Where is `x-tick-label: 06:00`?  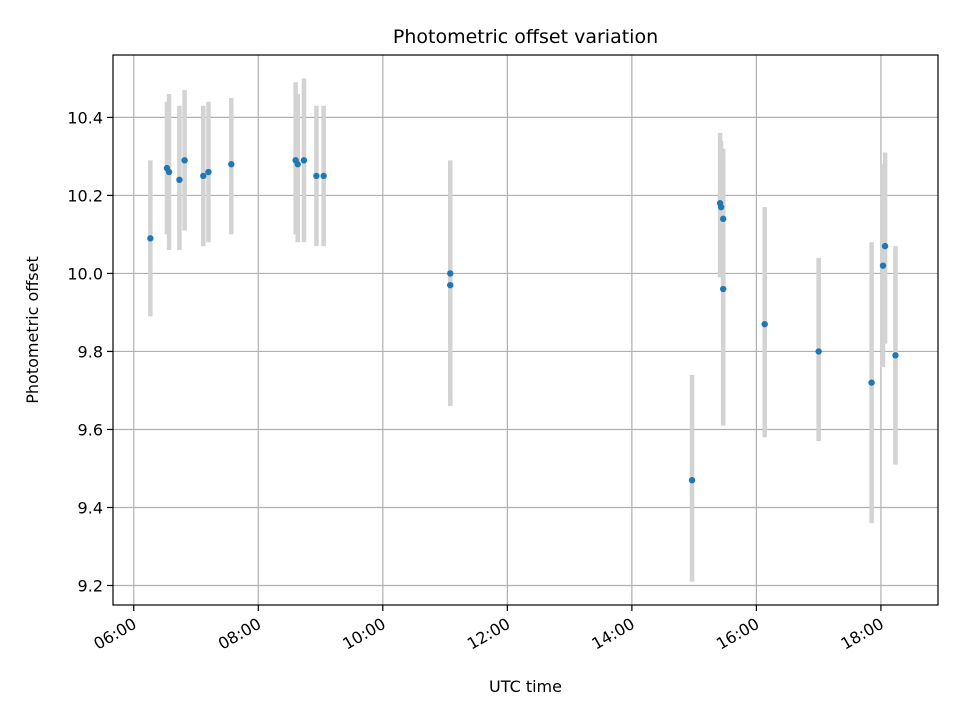
x-tick-label: 06:00 is located at coordinates (114, 634).